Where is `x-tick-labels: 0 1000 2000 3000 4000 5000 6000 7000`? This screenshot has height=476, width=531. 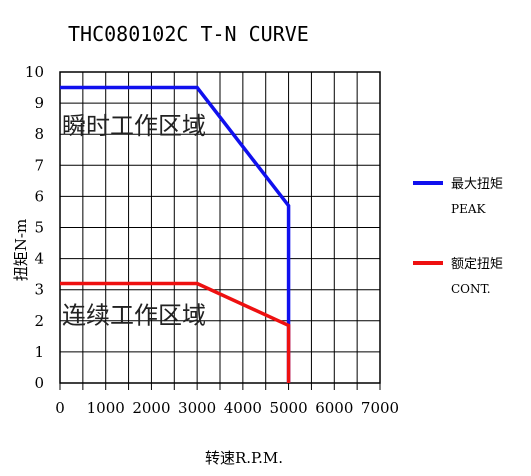
x-tick-labels: 0 1000 2000 3000 4000 5000 6000 7000 is located at coordinates (227, 408).